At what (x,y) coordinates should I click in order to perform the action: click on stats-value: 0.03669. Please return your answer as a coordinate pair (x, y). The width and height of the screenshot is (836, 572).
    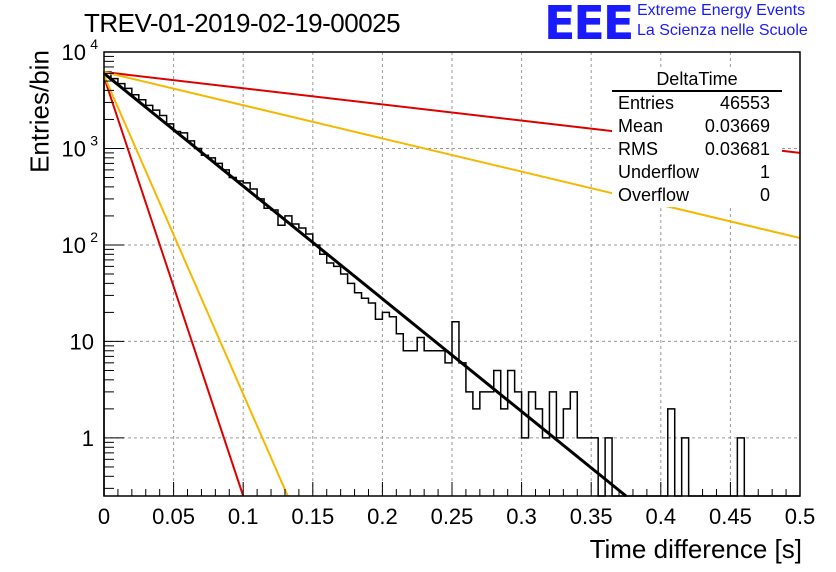
    Looking at the image, I should click on (737, 126).